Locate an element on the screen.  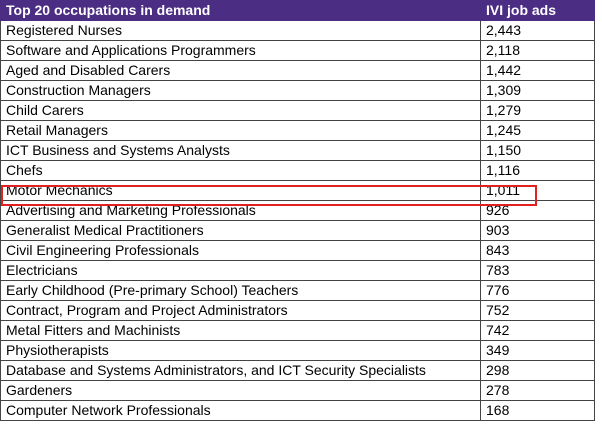
job-ads-cell: 843 is located at coordinates (537, 250).